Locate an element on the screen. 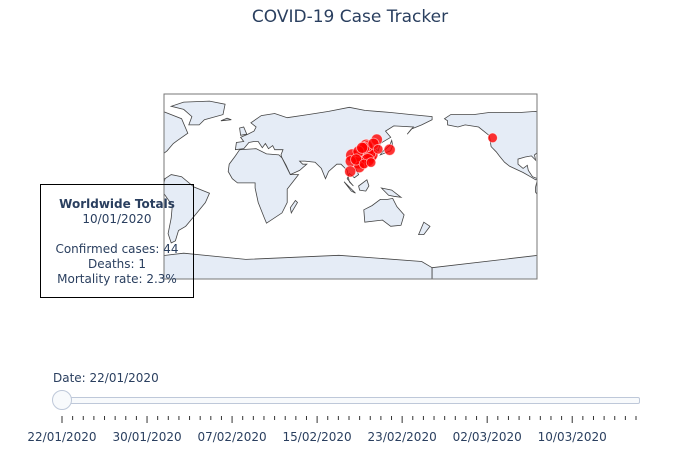  date-slider-track is located at coordinates (351, 400).